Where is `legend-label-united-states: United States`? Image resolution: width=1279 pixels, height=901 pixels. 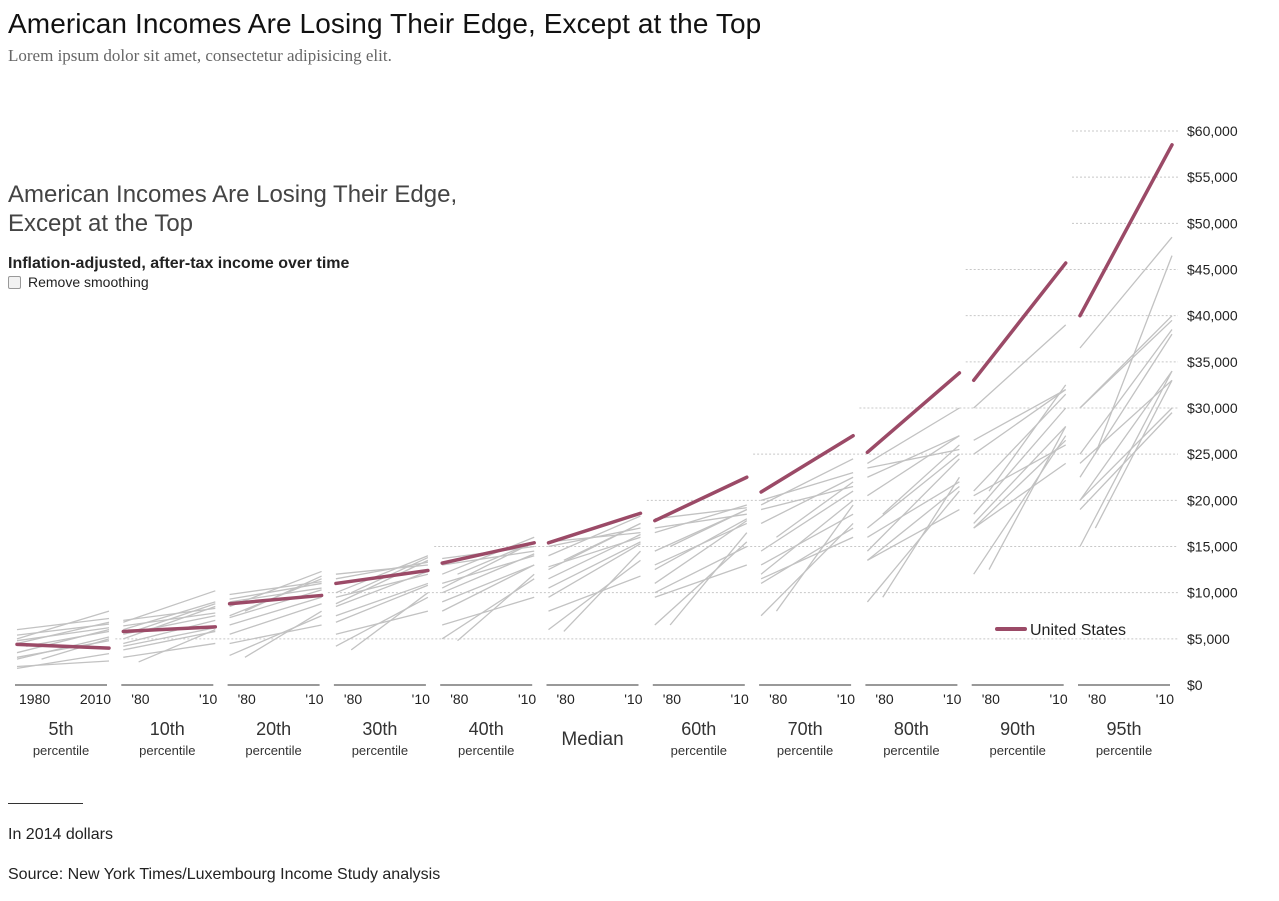 legend-label-united-states: United States is located at coordinates (1078, 630).